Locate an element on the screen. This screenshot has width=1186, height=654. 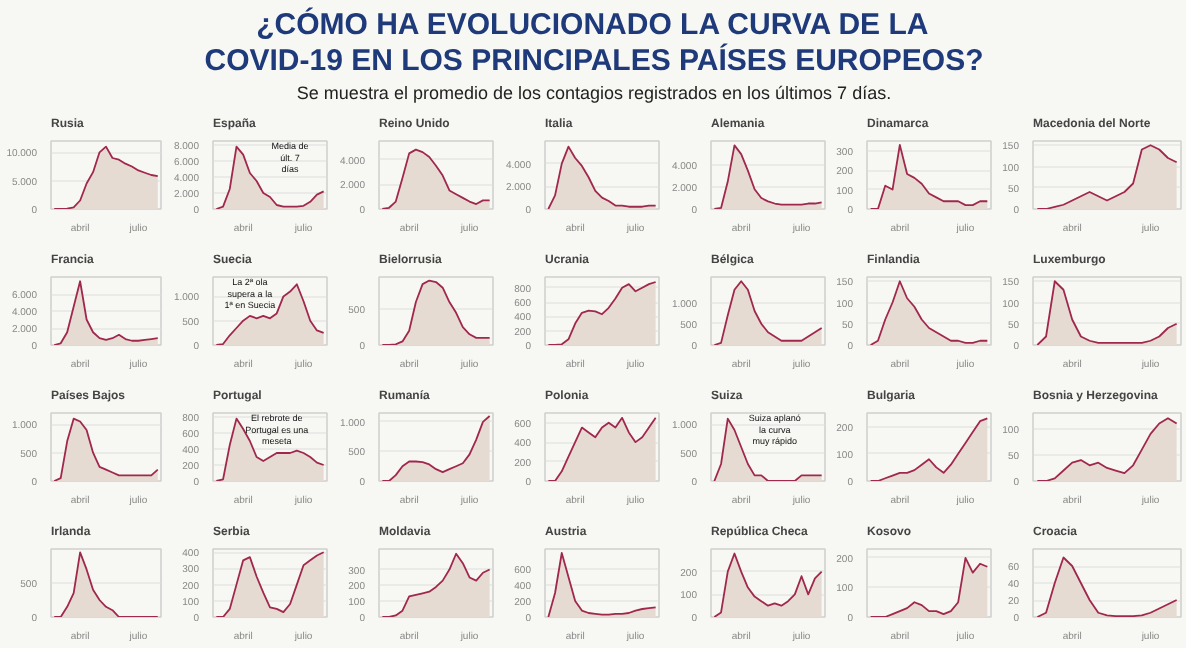
text: ¿CÓMO HA EVOLUCIONADO LA CURVA DE LA COVID-19 EN LOS PRINCIPALES PAÍSES EUROPEOS? is located at coordinates (594, 42).